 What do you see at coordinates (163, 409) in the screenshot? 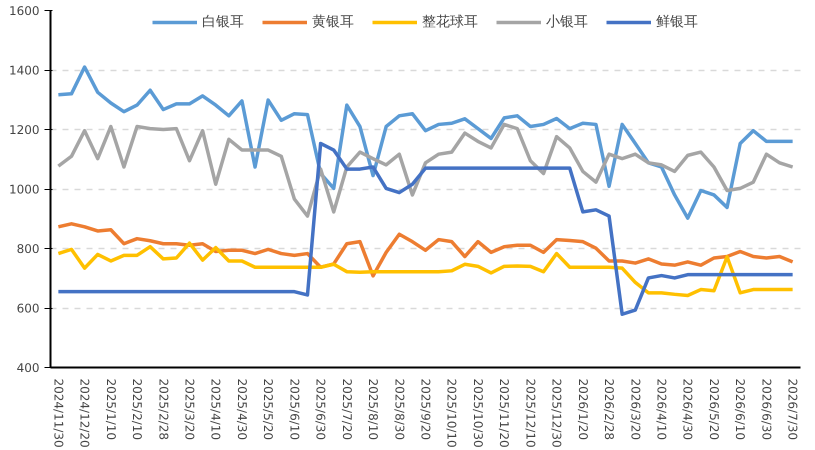
I see `x-tick-label: 2025/2/28` at bounding box center [163, 409].